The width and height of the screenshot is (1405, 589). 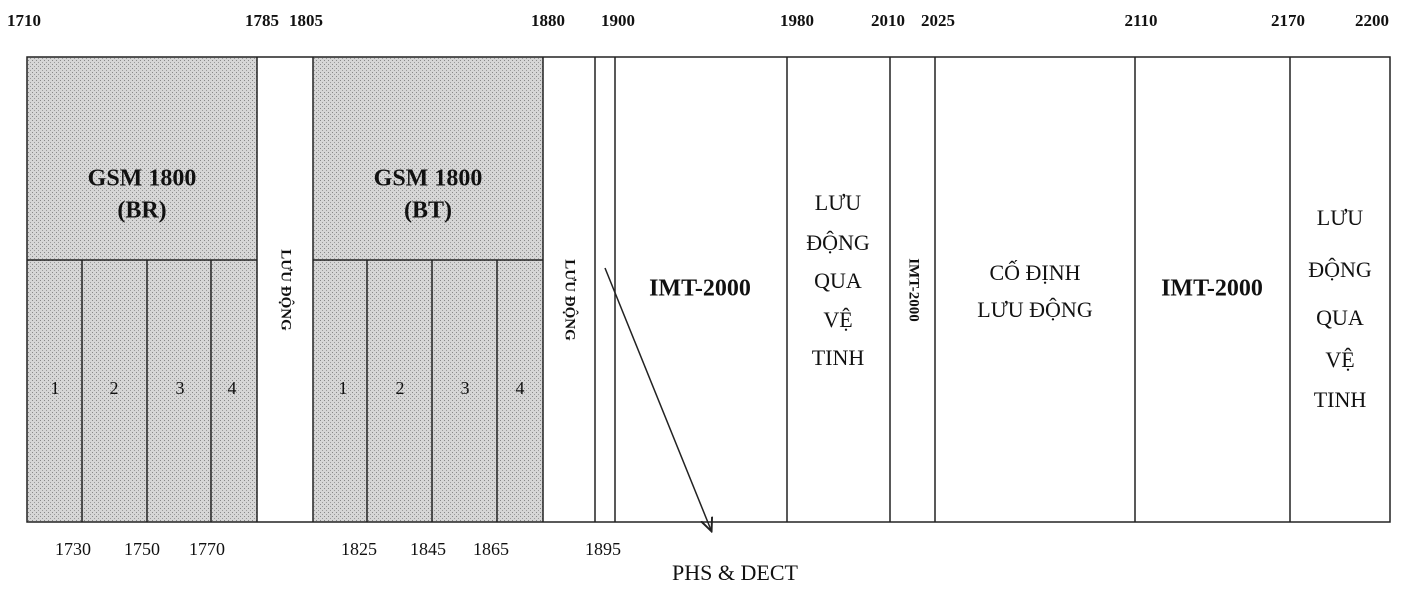 I want to click on arrow, so click(x=657, y=398).